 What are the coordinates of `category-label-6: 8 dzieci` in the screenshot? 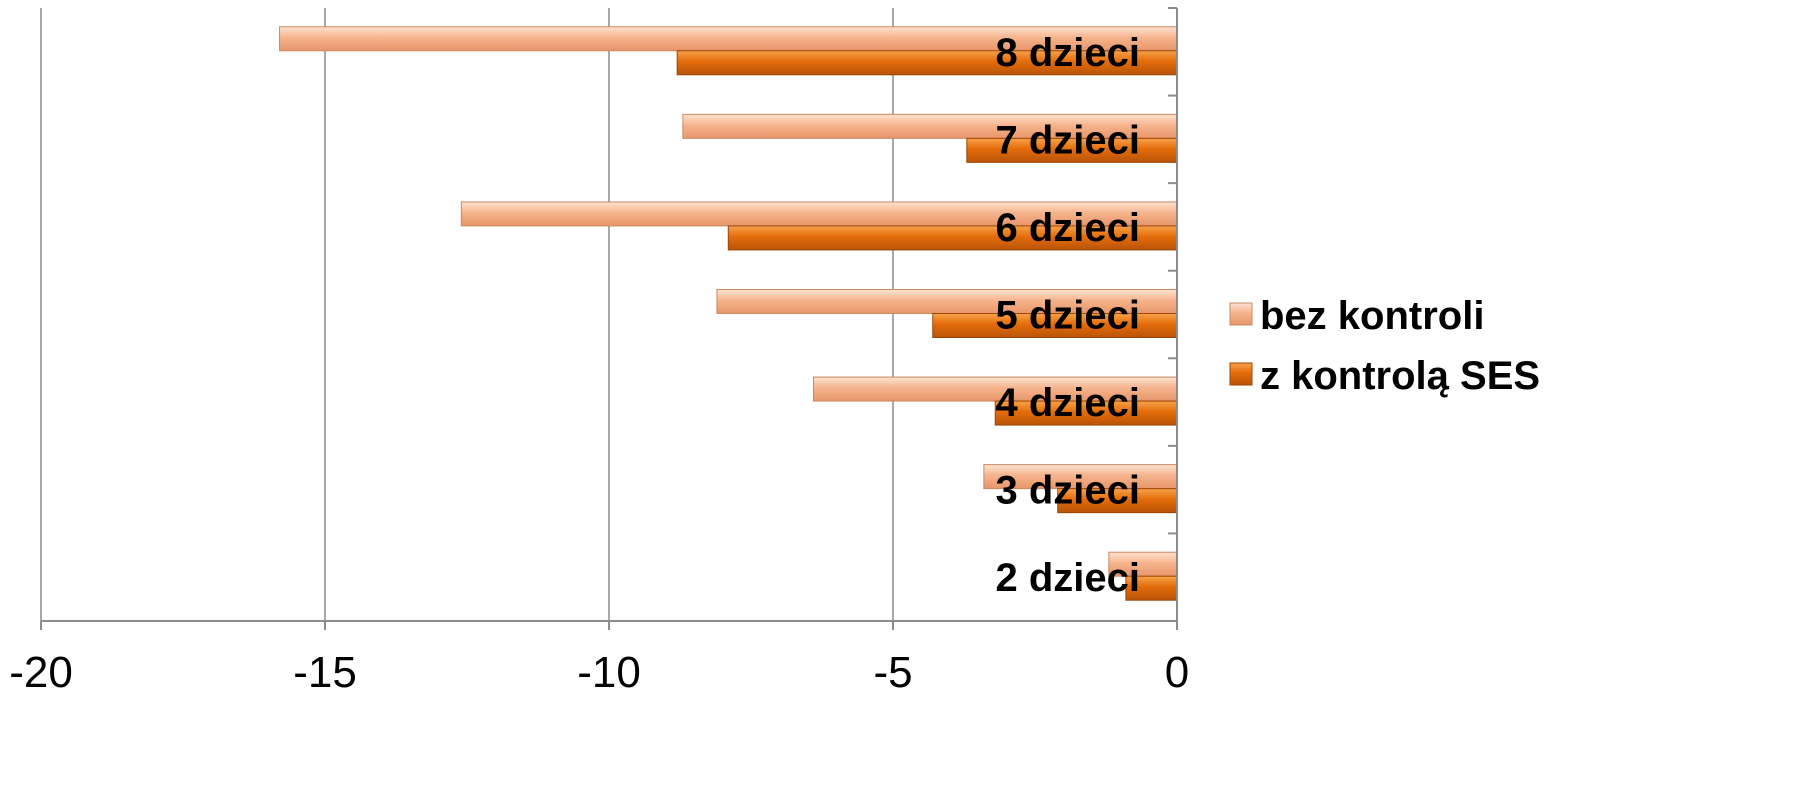 It's located at (1067, 53).